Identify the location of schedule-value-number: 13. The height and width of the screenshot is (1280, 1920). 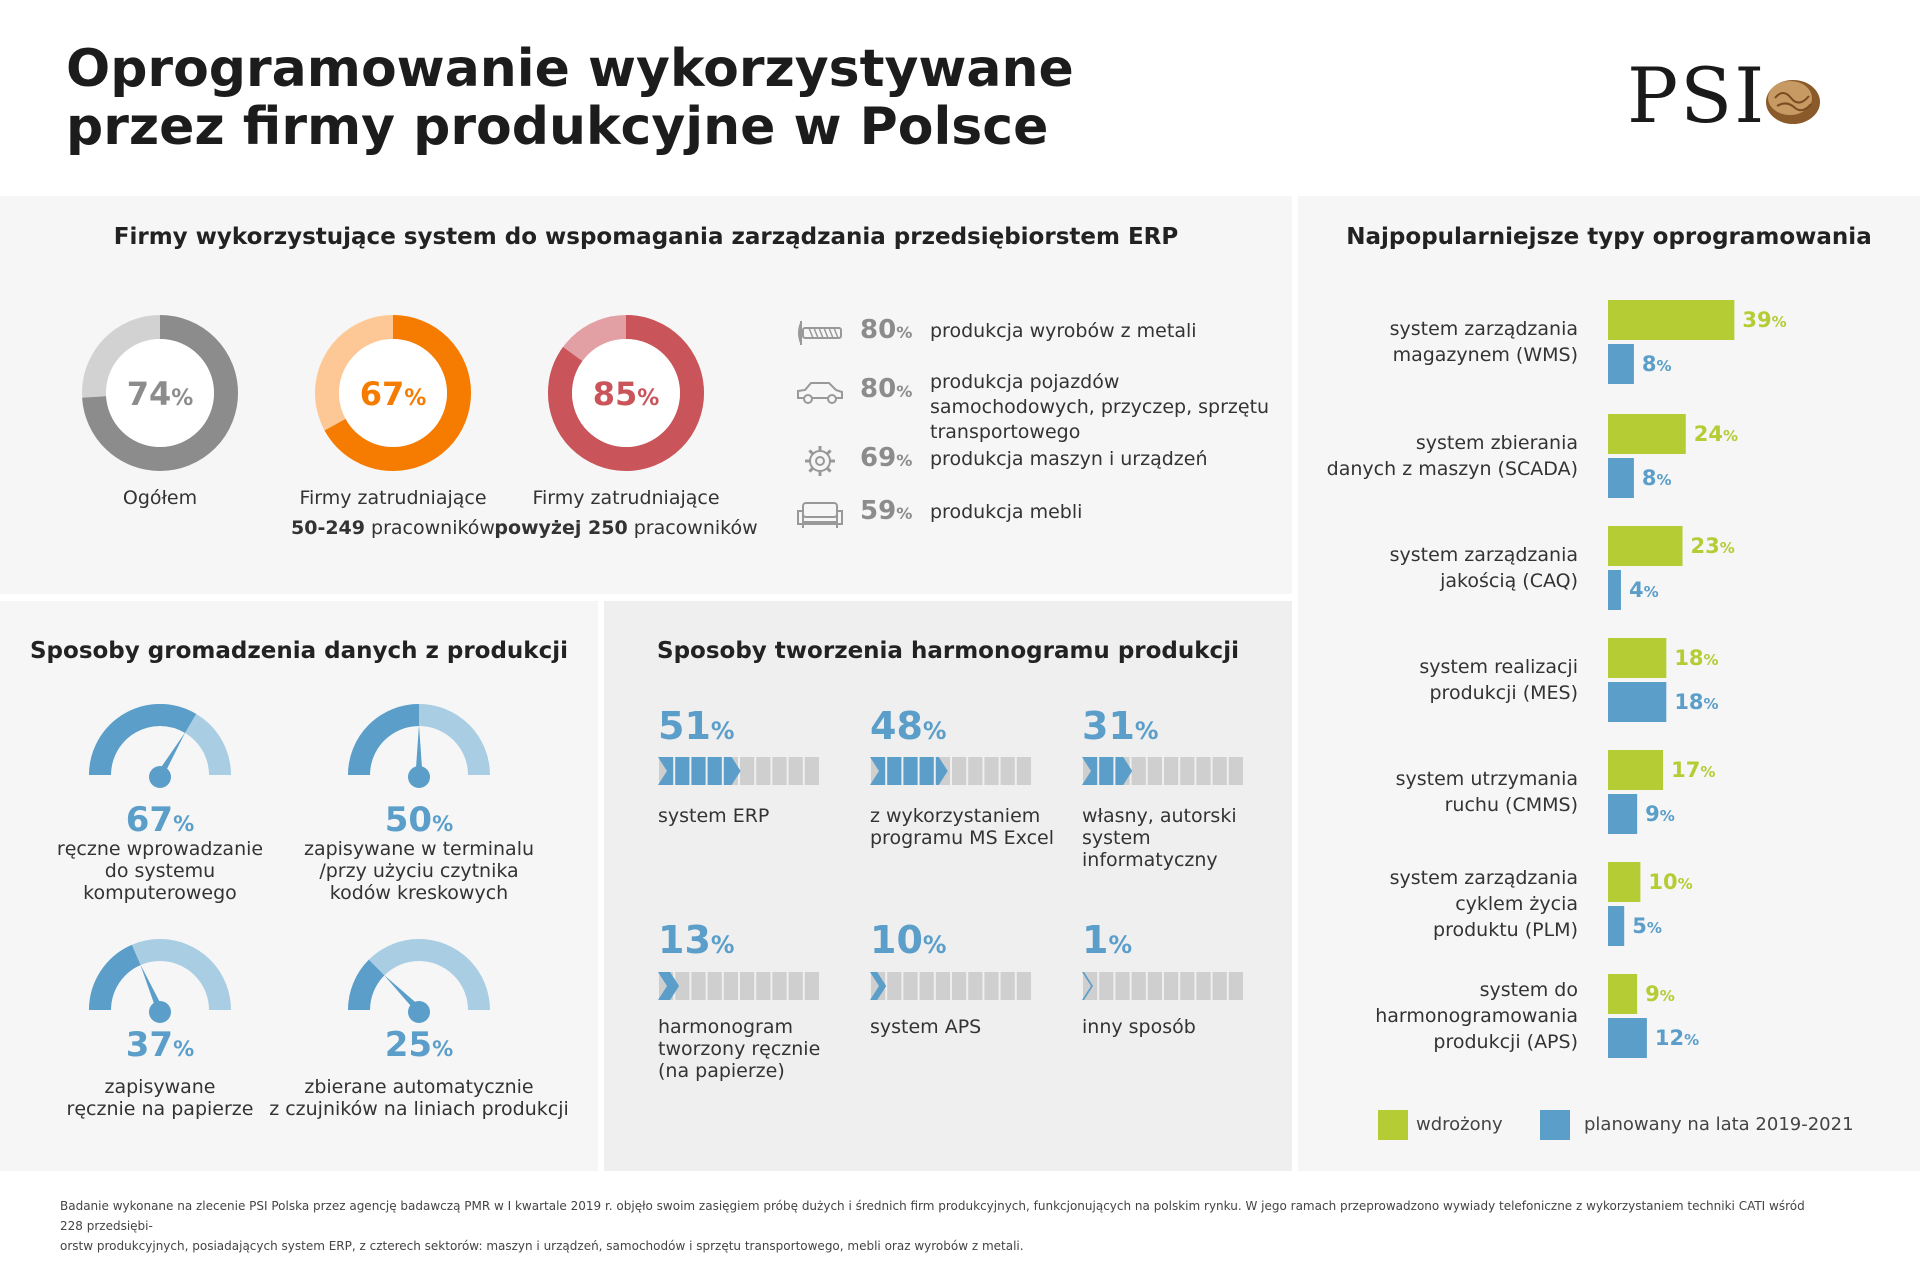
(684, 940).